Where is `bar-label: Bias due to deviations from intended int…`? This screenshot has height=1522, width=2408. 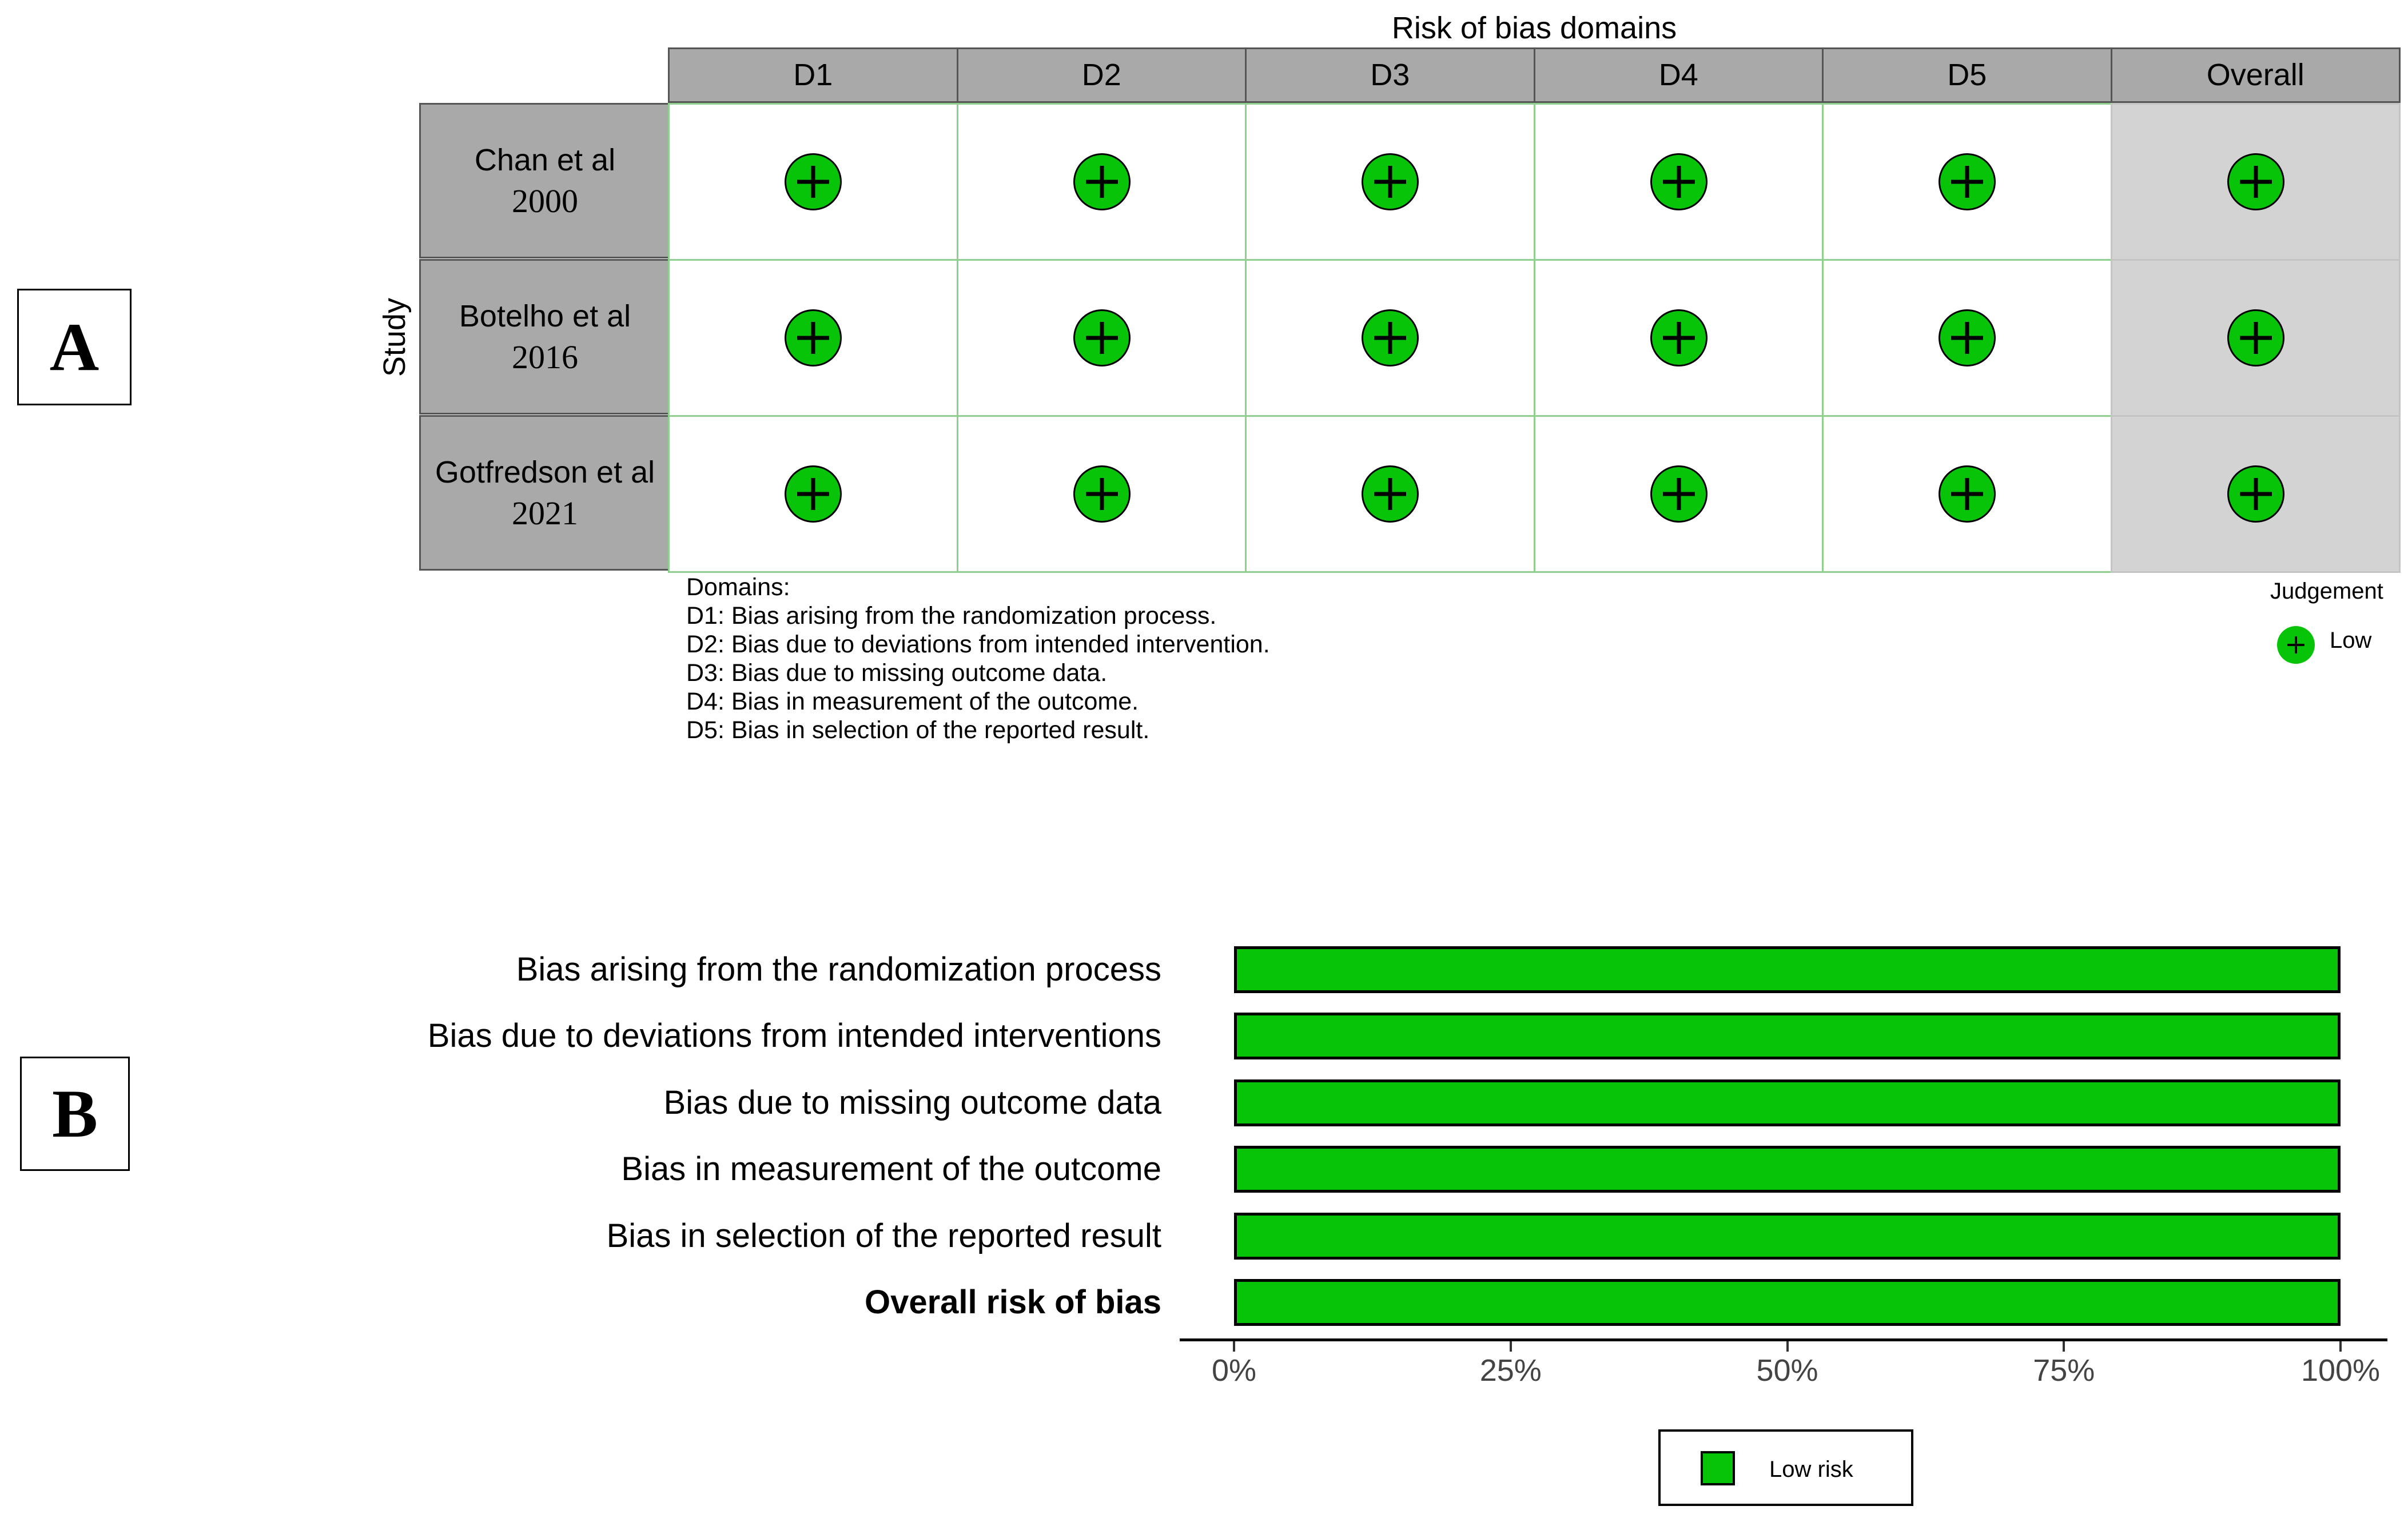
bar-label: Bias due to deviations from intended int… is located at coordinates (794, 1036).